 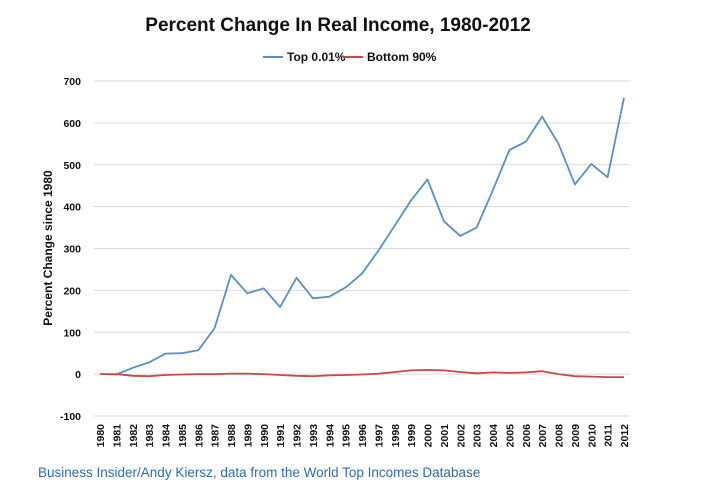 I want to click on x-tick-label: 2011, so click(x=609, y=435).